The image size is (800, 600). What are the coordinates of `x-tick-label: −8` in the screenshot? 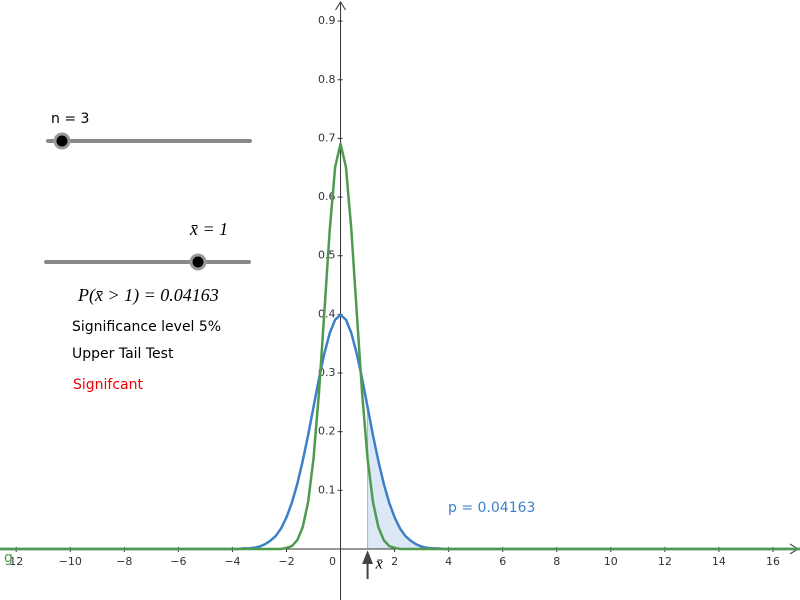 It's located at (124, 561).